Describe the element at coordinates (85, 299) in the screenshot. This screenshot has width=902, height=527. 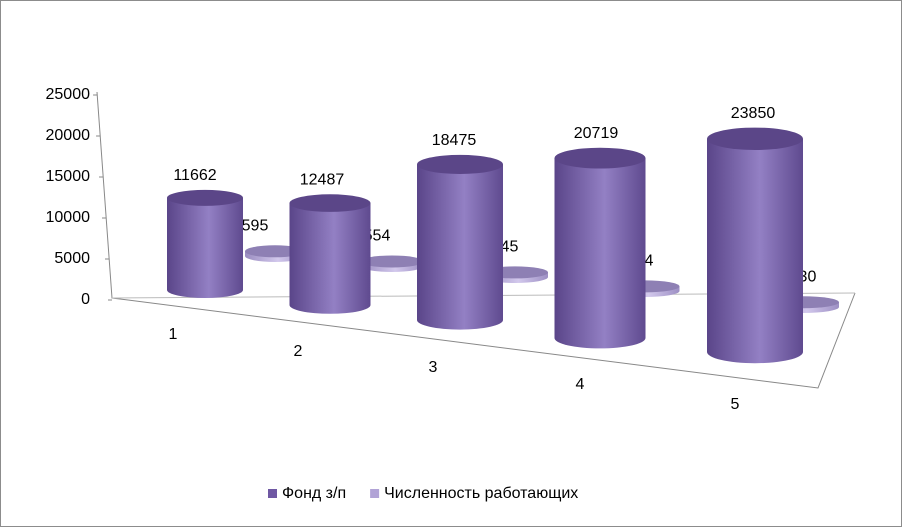
I see `y-tick-label: 0` at that location.